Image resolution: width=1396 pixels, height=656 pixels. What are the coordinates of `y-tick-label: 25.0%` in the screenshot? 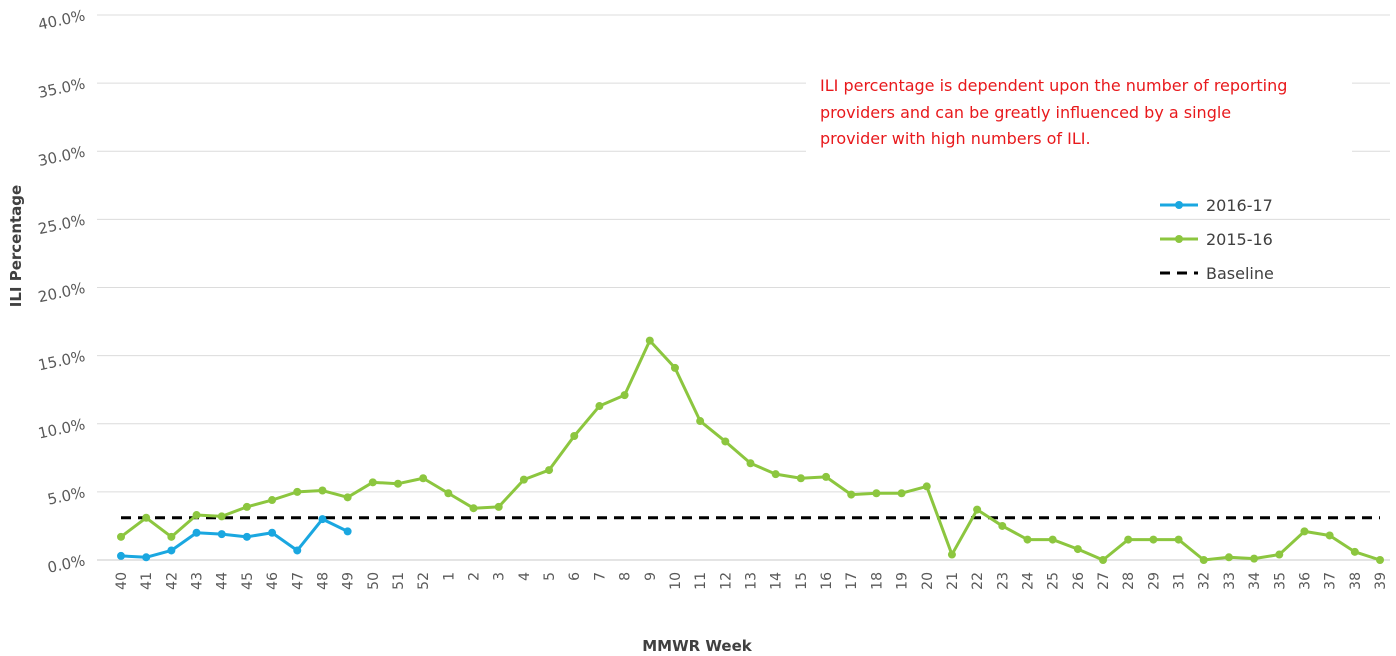 It's located at (61, 225).